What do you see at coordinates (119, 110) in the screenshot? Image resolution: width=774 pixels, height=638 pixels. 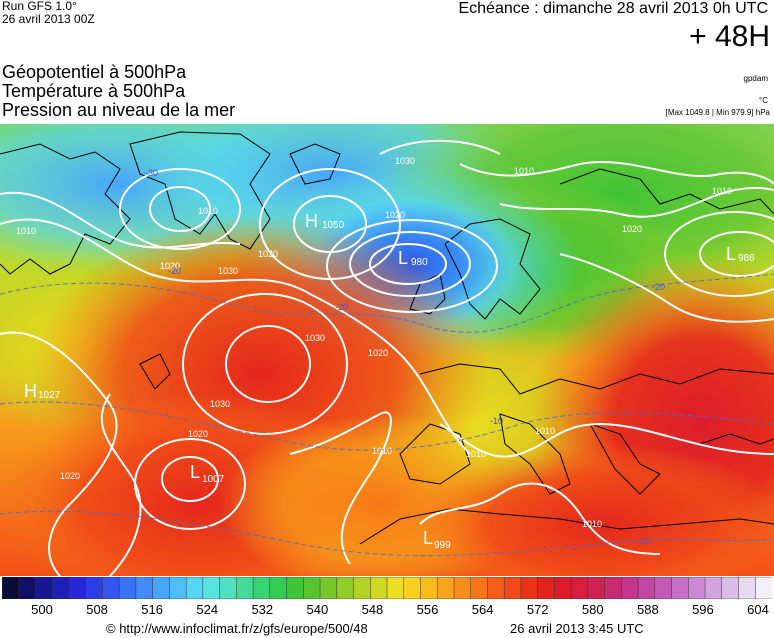 I see `title-pressure: Pression au niveau de la mer` at bounding box center [119, 110].